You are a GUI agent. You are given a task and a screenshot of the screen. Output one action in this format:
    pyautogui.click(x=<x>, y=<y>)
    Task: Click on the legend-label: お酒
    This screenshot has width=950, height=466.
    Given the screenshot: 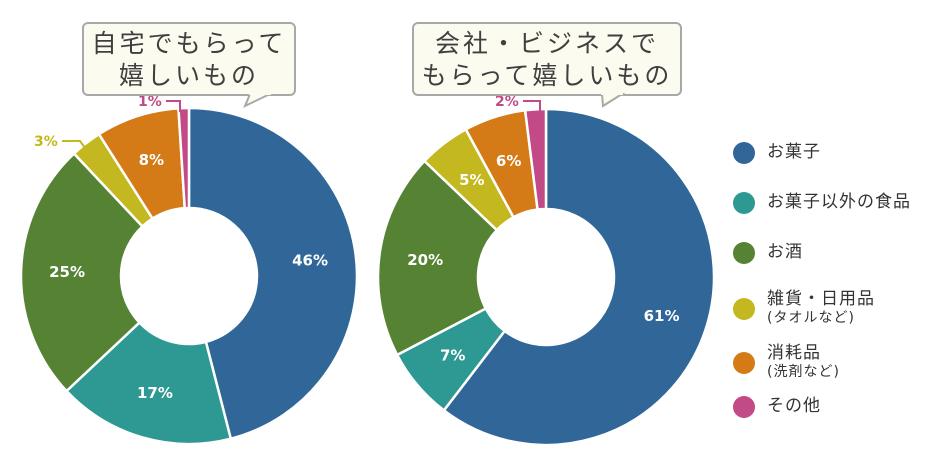 What is the action you would take?
    pyautogui.click(x=785, y=252)
    